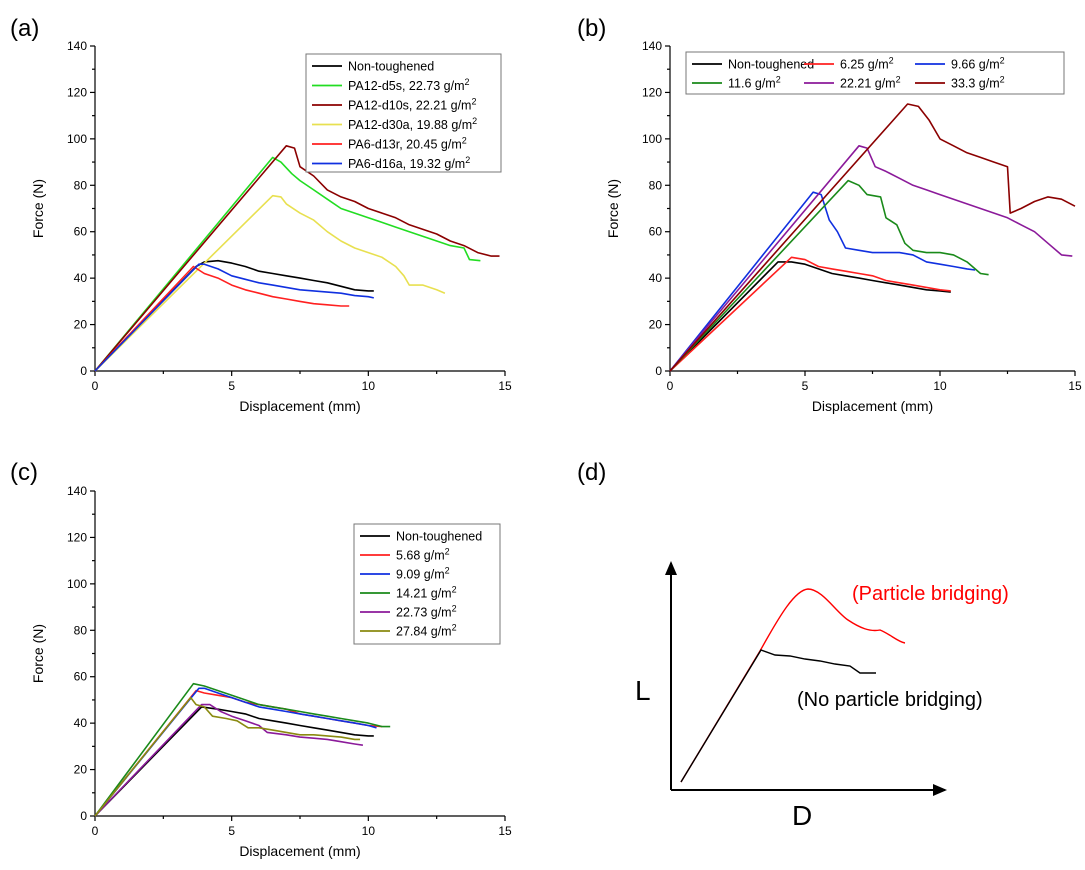 The width and height of the screenshot is (1085, 870). What do you see at coordinates (591, 472) in the screenshot?
I see `panel-label-d: (d)` at bounding box center [591, 472].